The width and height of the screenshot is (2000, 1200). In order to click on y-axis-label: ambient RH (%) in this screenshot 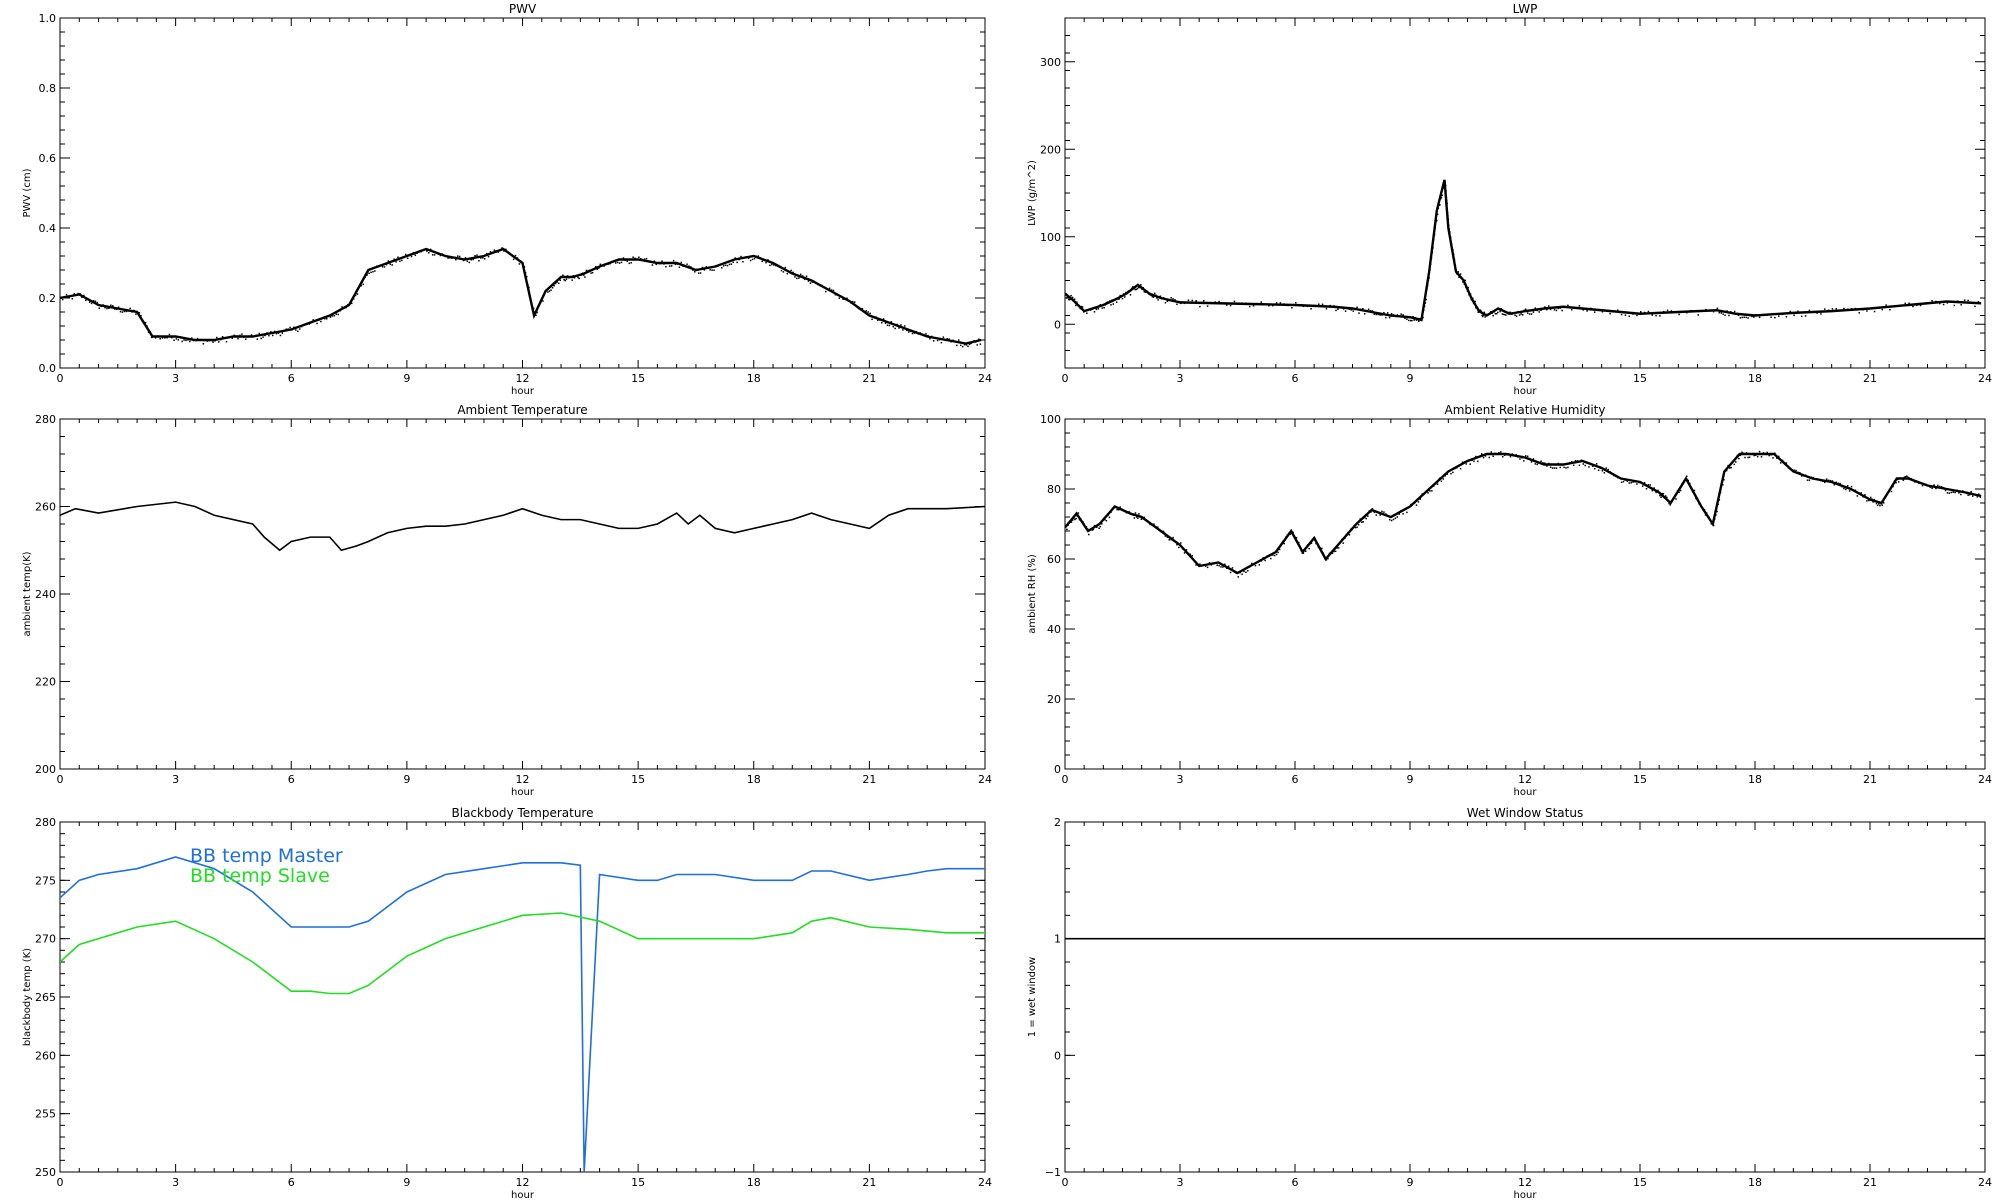, I will do `click(1032, 594)`.